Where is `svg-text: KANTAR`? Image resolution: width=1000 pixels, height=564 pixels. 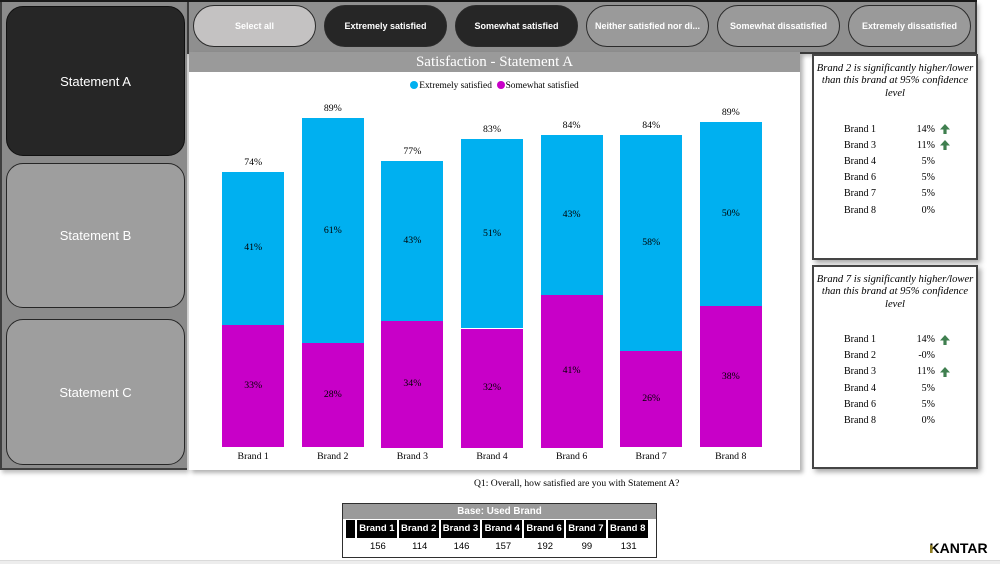 svg-text: KANTAR is located at coordinates (959, 548).